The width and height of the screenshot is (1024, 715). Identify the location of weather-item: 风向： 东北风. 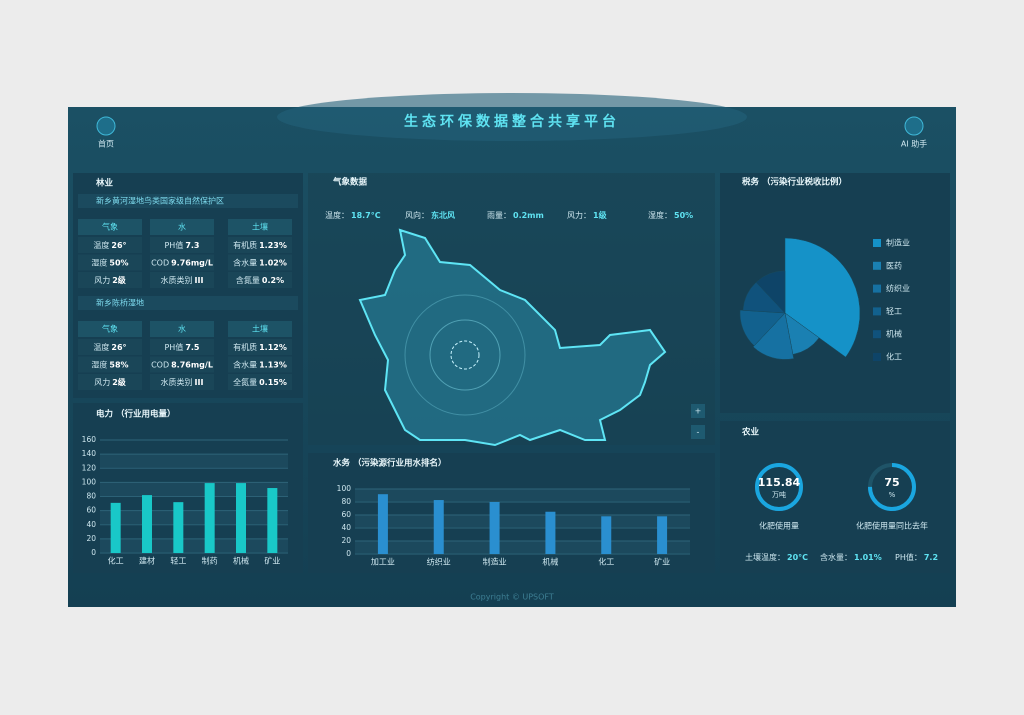
(430, 215).